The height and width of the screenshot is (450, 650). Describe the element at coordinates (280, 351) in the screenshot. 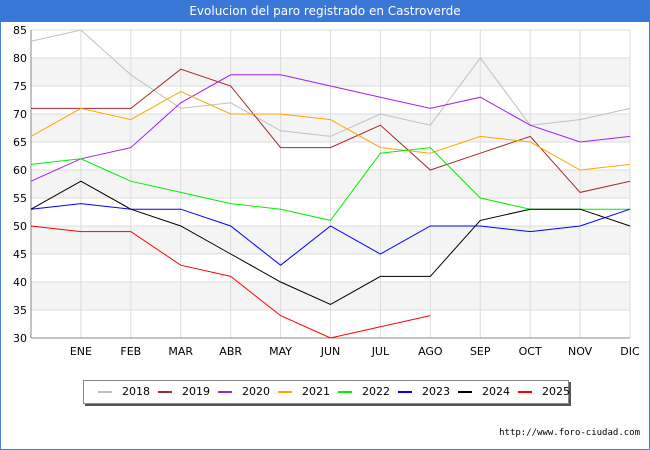

I see `x-tick-label: MAY` at that location.